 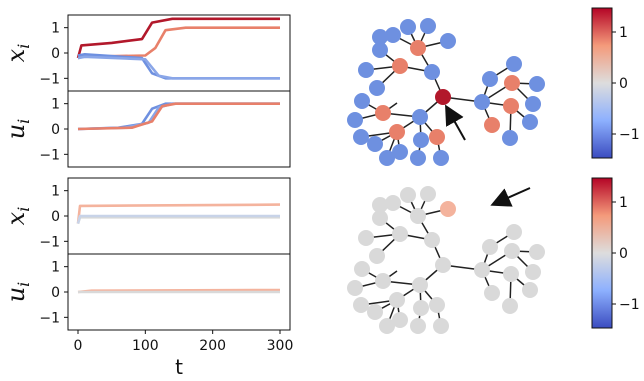 I want to click on colorbar-2: 1 0 −1, so click(x=615, y=253).